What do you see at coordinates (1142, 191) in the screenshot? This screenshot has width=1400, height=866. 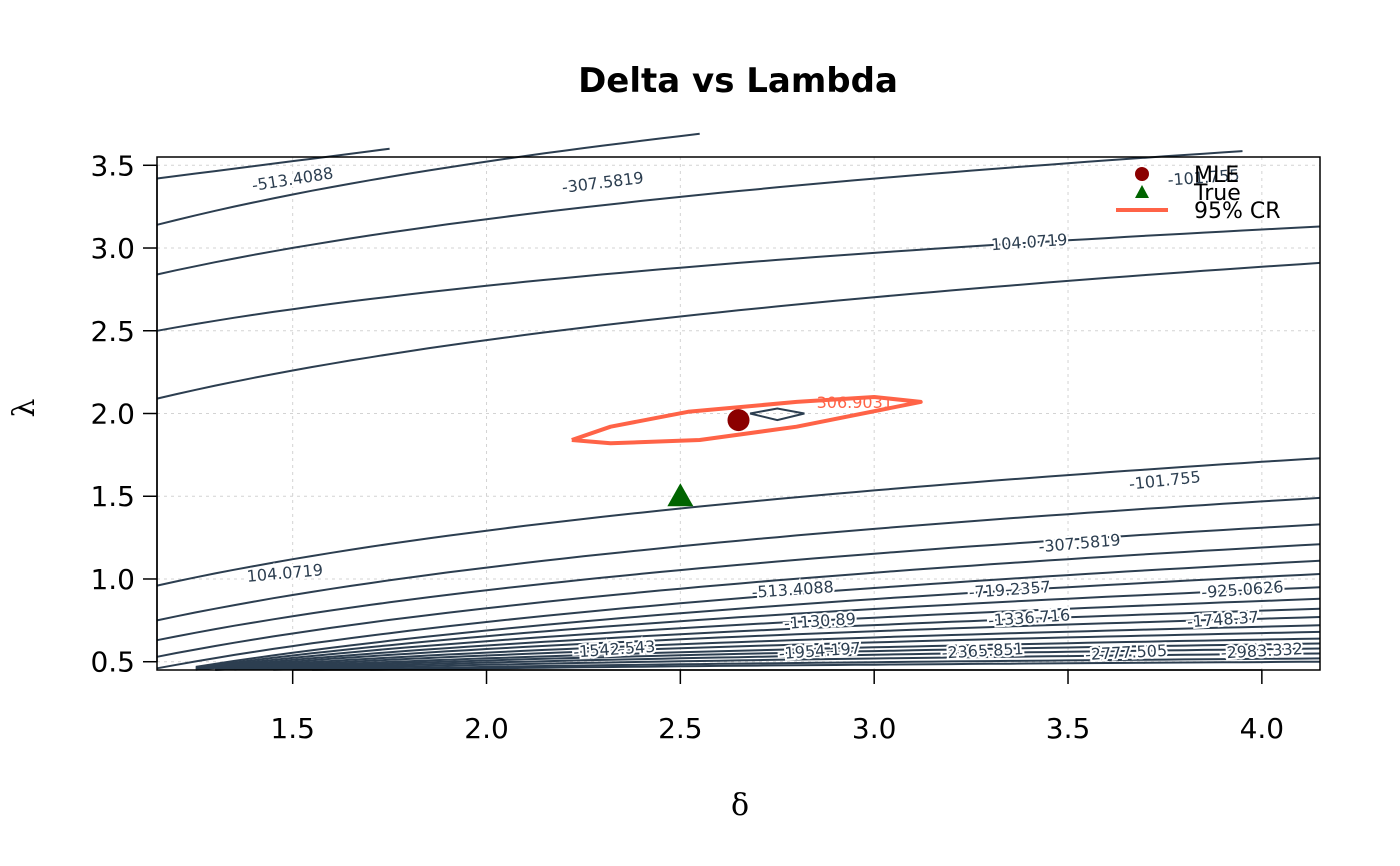 I see `legend-true-marker` at bounding box center [1142, 191].